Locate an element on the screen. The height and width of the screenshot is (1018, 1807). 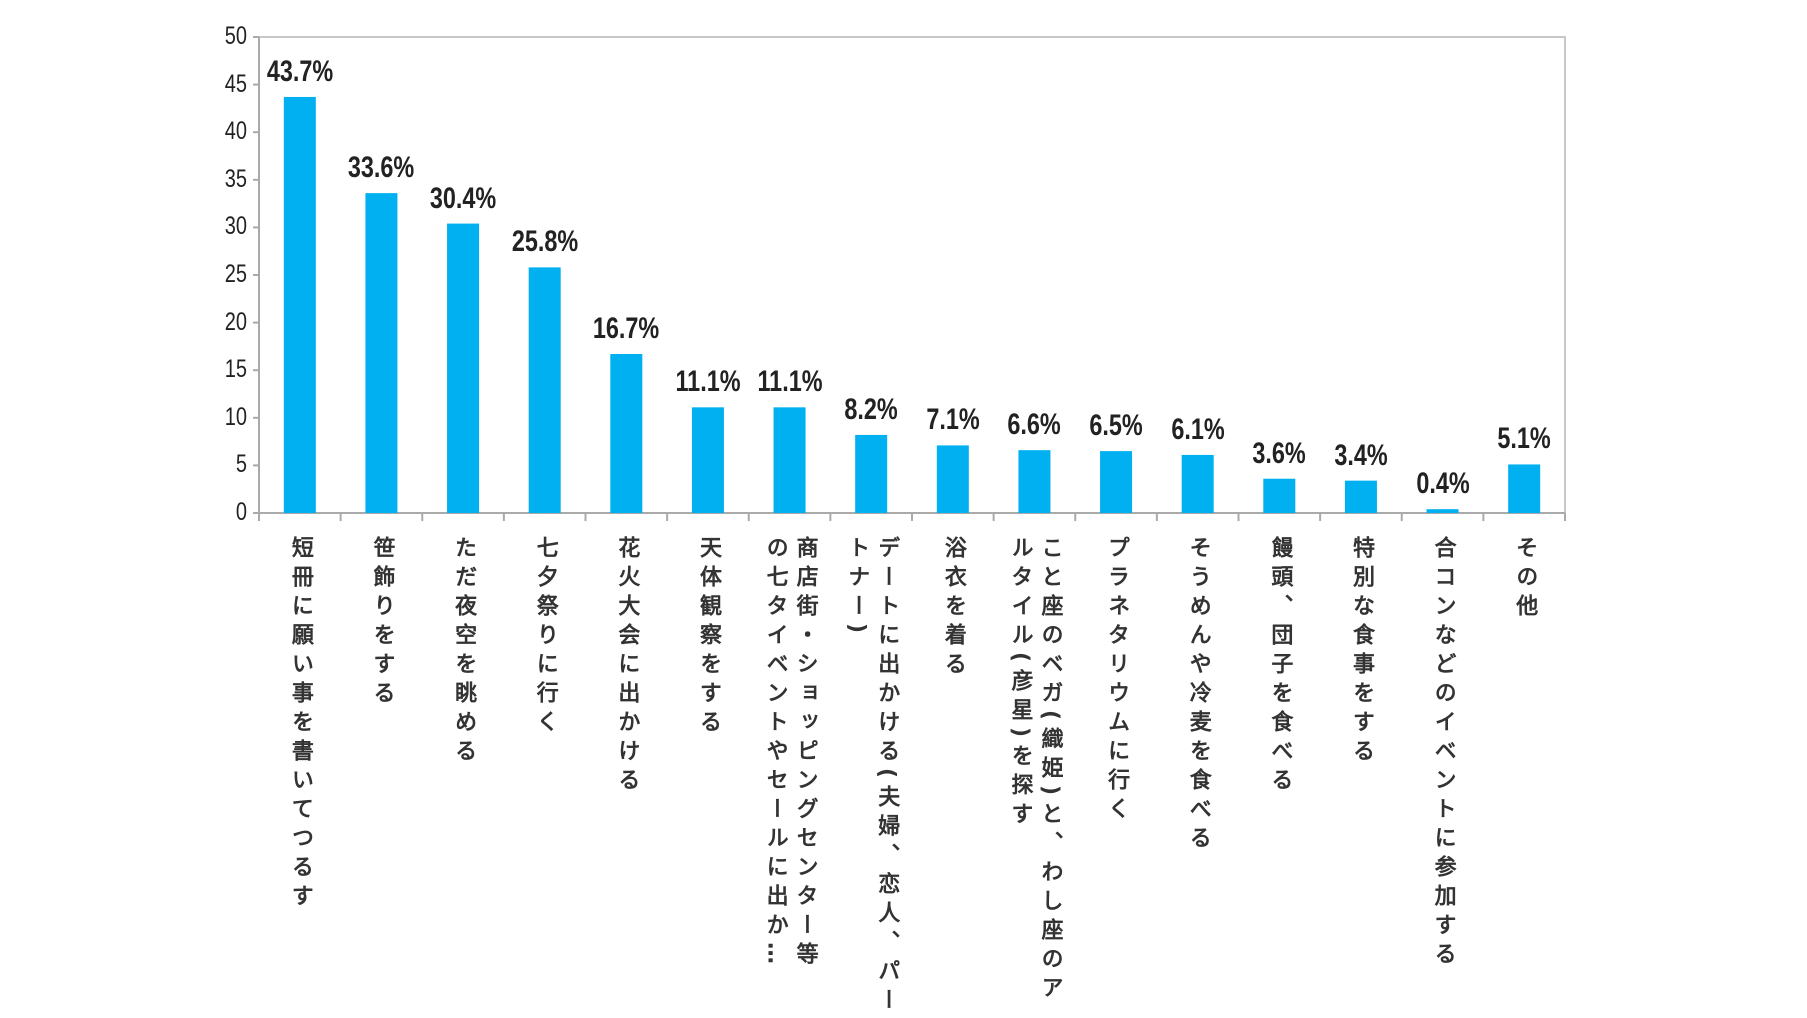
x-category-label-line: 天体観察をする is located at coordinates (708, 637).